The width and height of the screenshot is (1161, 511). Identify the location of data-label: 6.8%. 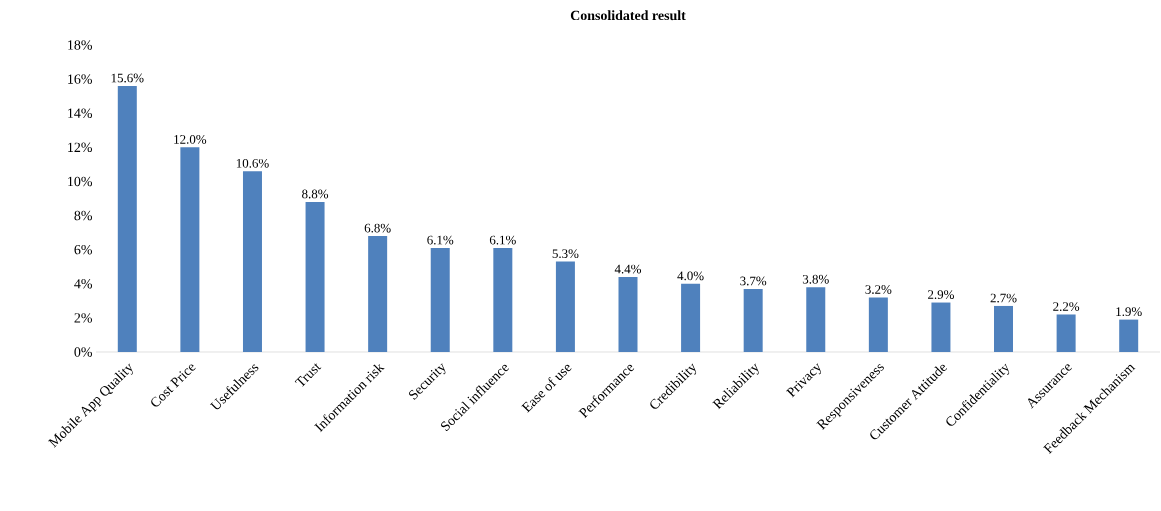
(377, 228).